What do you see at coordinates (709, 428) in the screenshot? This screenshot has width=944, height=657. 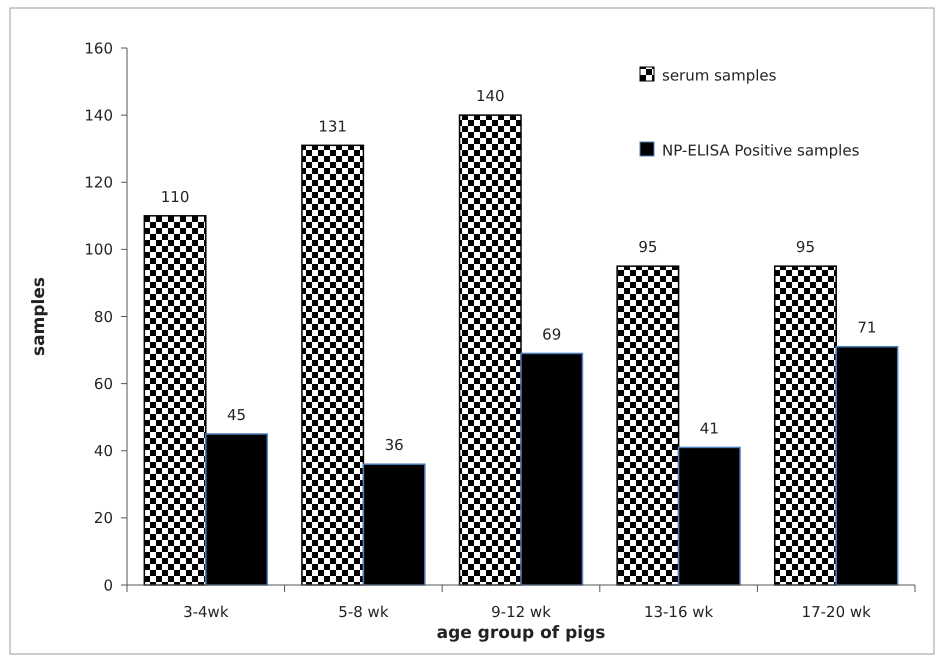 I see `data-label: 41` at bounding box center [709, 428].